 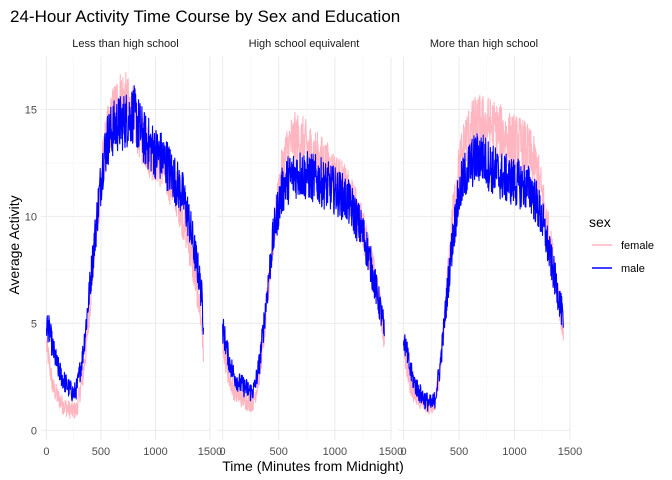 I want to click on x-axis-label: Time (Minutes from Midnight), so click(x=313, y=466).